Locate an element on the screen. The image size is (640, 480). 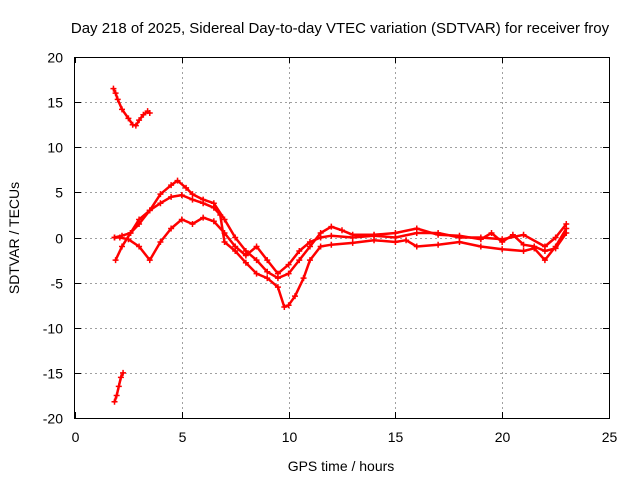
y-tick-label: -15 is located at coordinates (53, 374).